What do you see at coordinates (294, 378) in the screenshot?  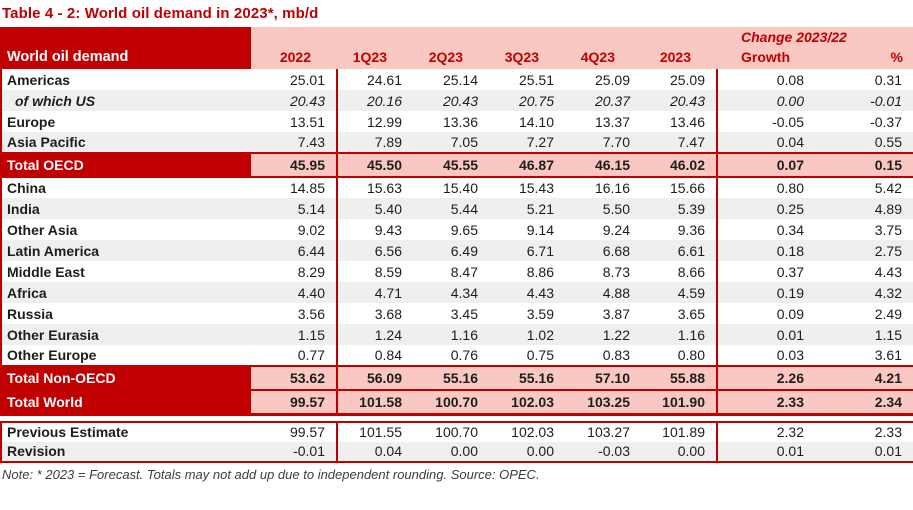 I see `value-cell: 53.62` at bounding box center [294, 378].